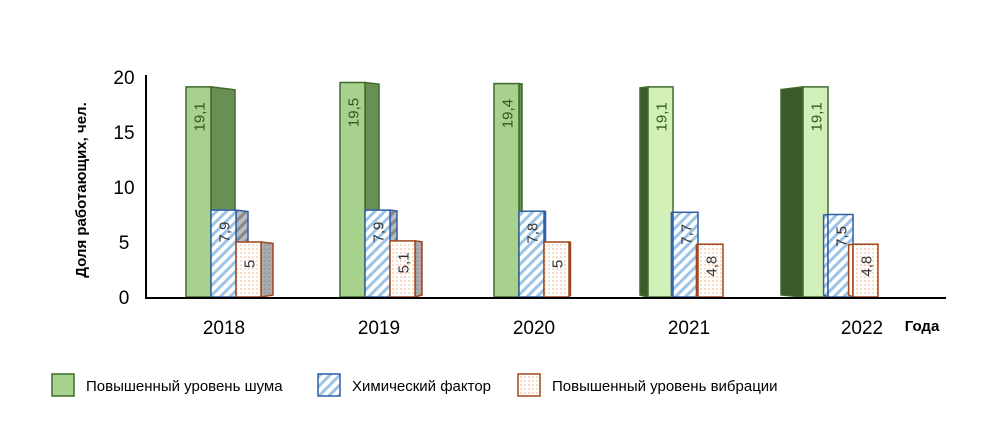 The height and width of the screenshot is (443, 985). What do you see at coordinates (224, 328) in the screenshot?
I see `x-tick-label: 2018` at bounding box center [224, 328].